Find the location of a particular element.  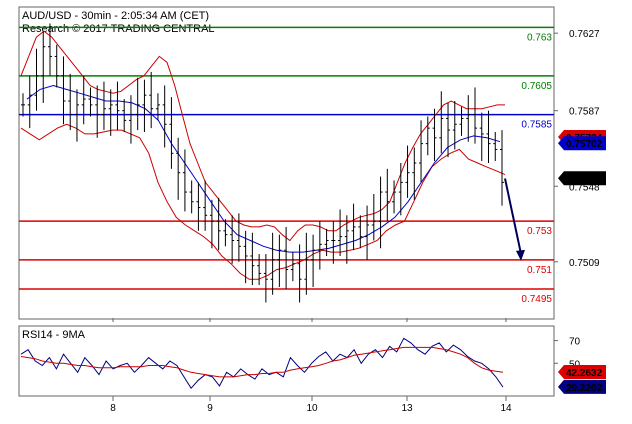

rsi-ma-line is located at coordinates (262, 362).